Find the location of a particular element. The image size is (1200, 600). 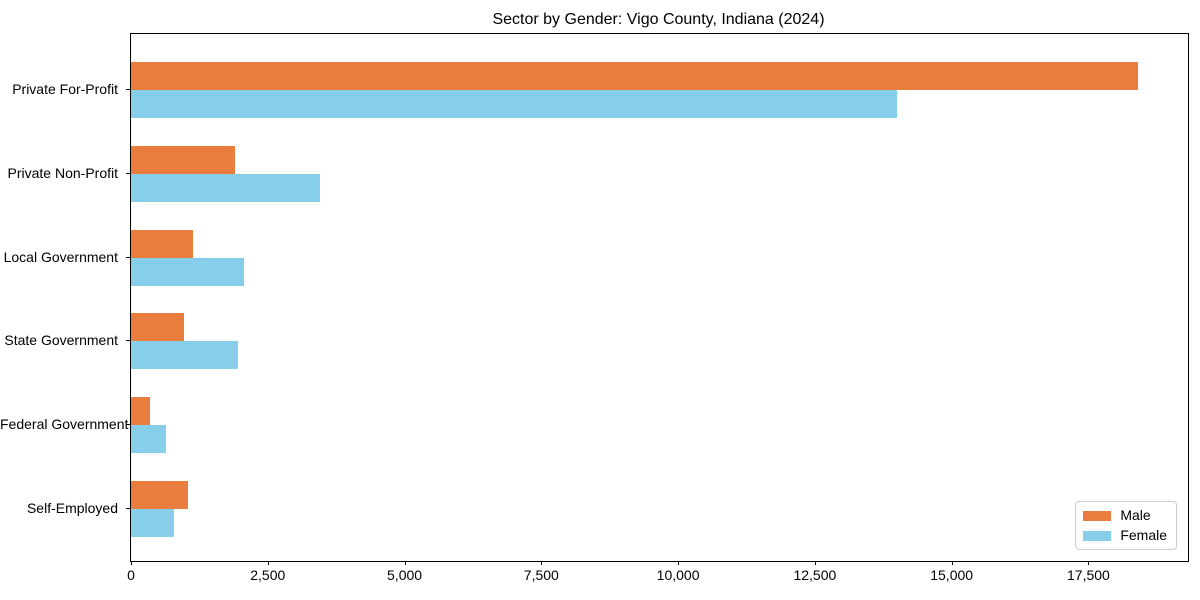

legend-entry-male: Male is located at coordinates (1125, 515).